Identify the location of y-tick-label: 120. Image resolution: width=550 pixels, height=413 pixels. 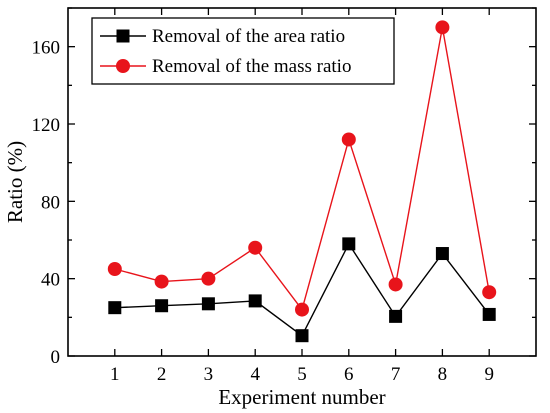
(46, 125).